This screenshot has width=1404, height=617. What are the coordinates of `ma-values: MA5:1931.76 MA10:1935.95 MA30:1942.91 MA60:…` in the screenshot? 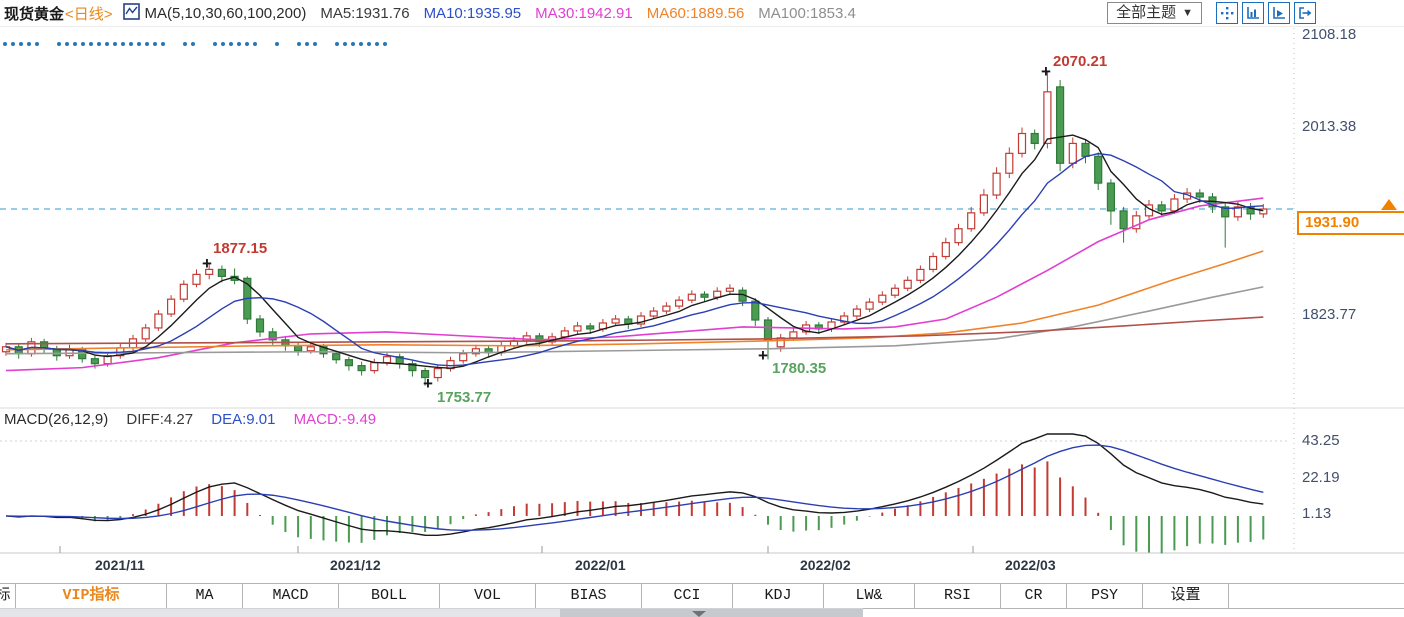 It's located at (581, 13).